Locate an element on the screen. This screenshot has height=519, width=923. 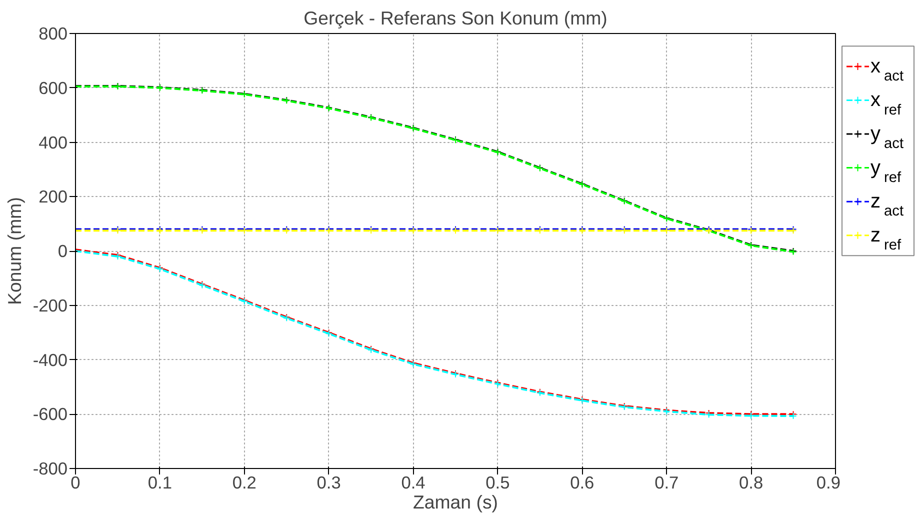
x-tick-label: 0 is located at coordinates (75, 482).